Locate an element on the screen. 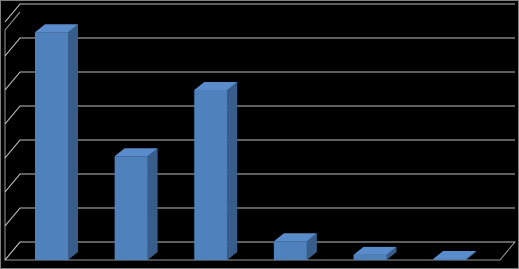 This screenshot has width=519, height=269. wall-outline is located at coordinates (12, 135).